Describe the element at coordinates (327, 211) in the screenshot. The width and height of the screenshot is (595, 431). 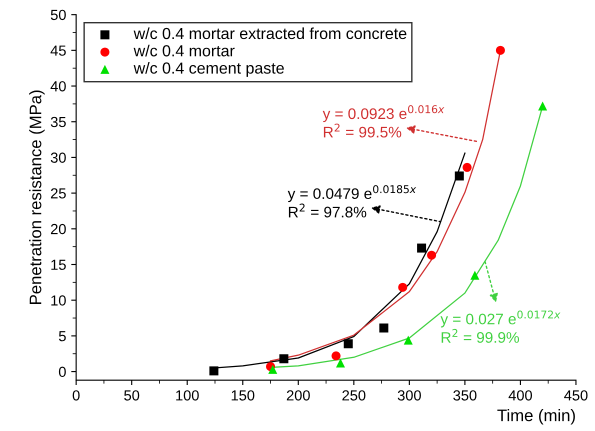
I see `annotation: R$^{2}$ = 97.8%` at that location.